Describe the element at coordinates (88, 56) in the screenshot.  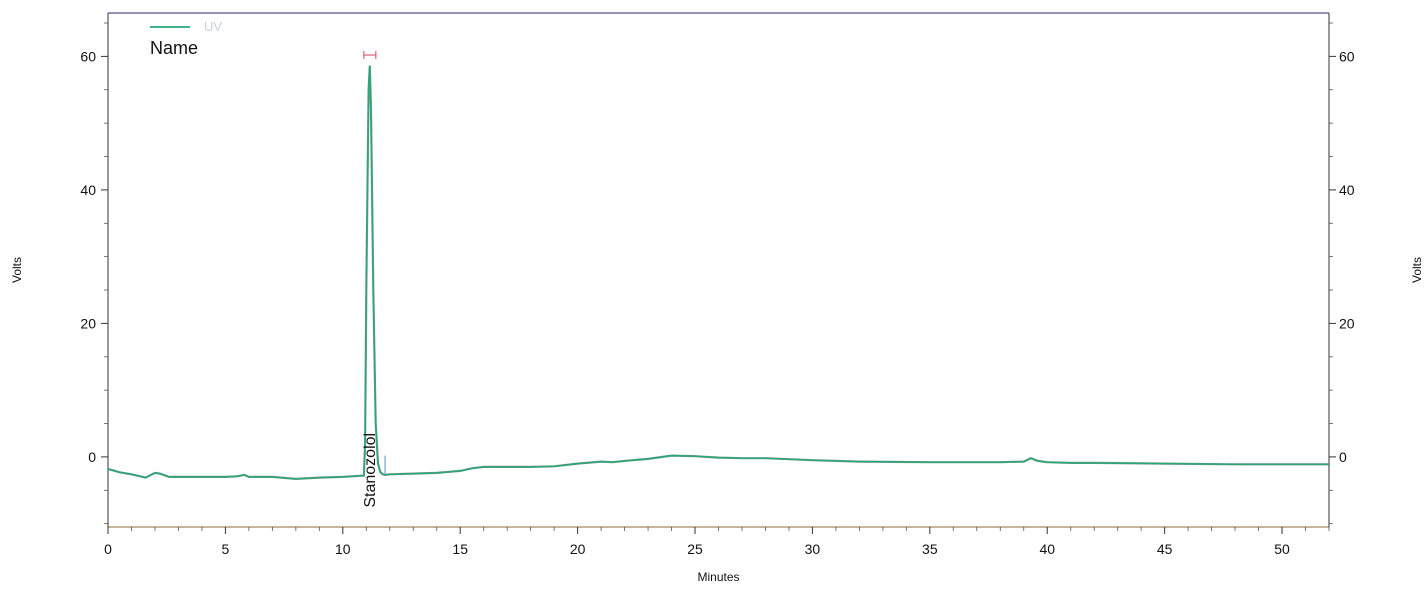
I see `y-tick-label-left: 60` at that location.